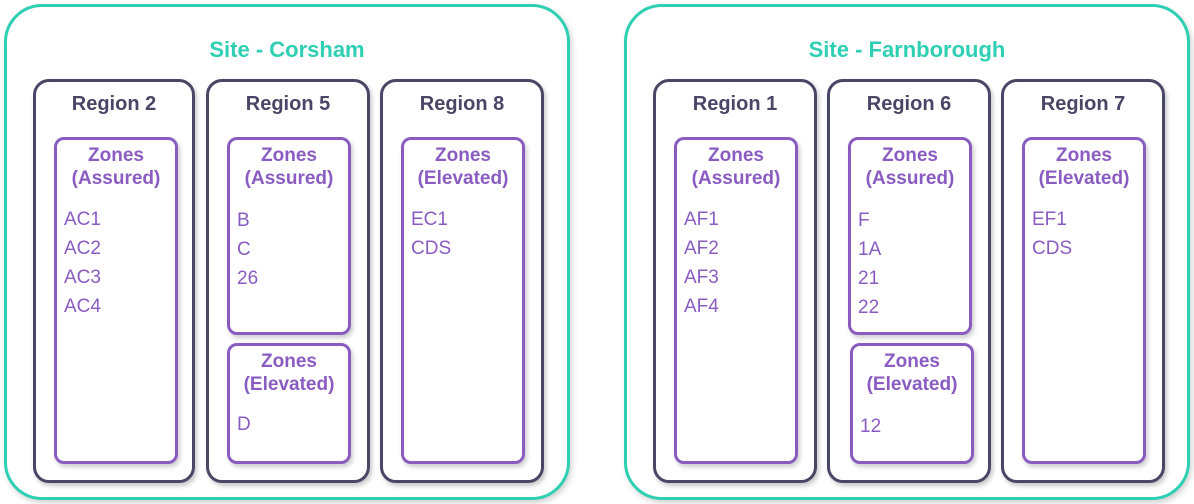  Describe the element at coordinates (1083, 104) in the screenshot. I see `region-title: Region 7` at that location.